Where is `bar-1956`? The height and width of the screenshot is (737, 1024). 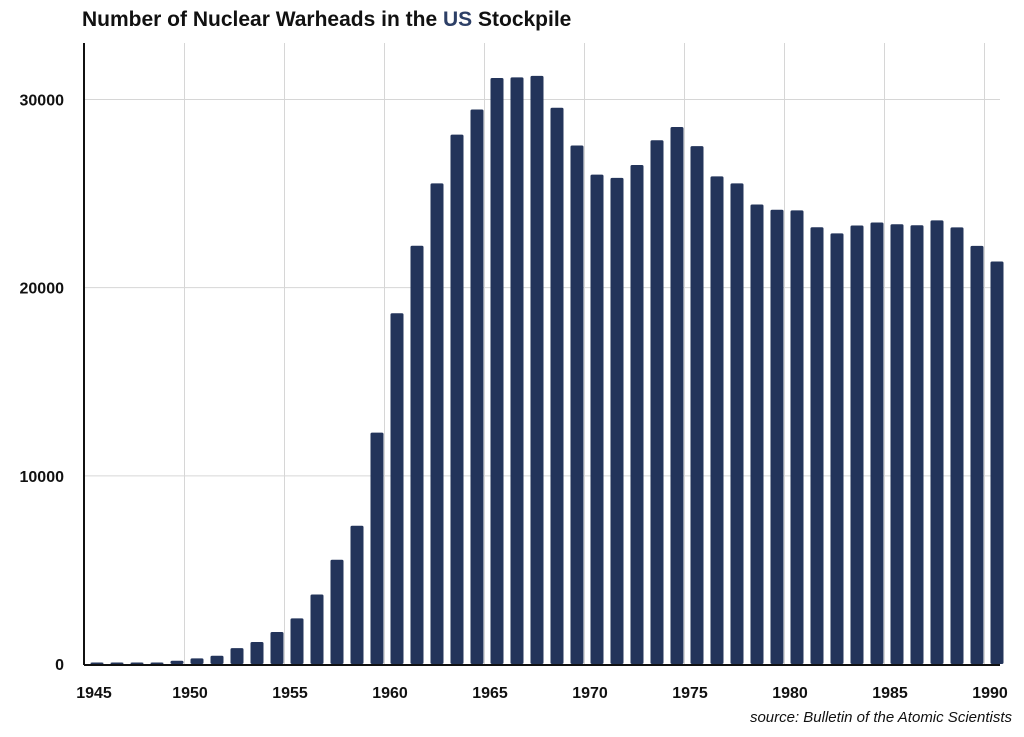
bar-1956 is located at coordinates (317, 629).